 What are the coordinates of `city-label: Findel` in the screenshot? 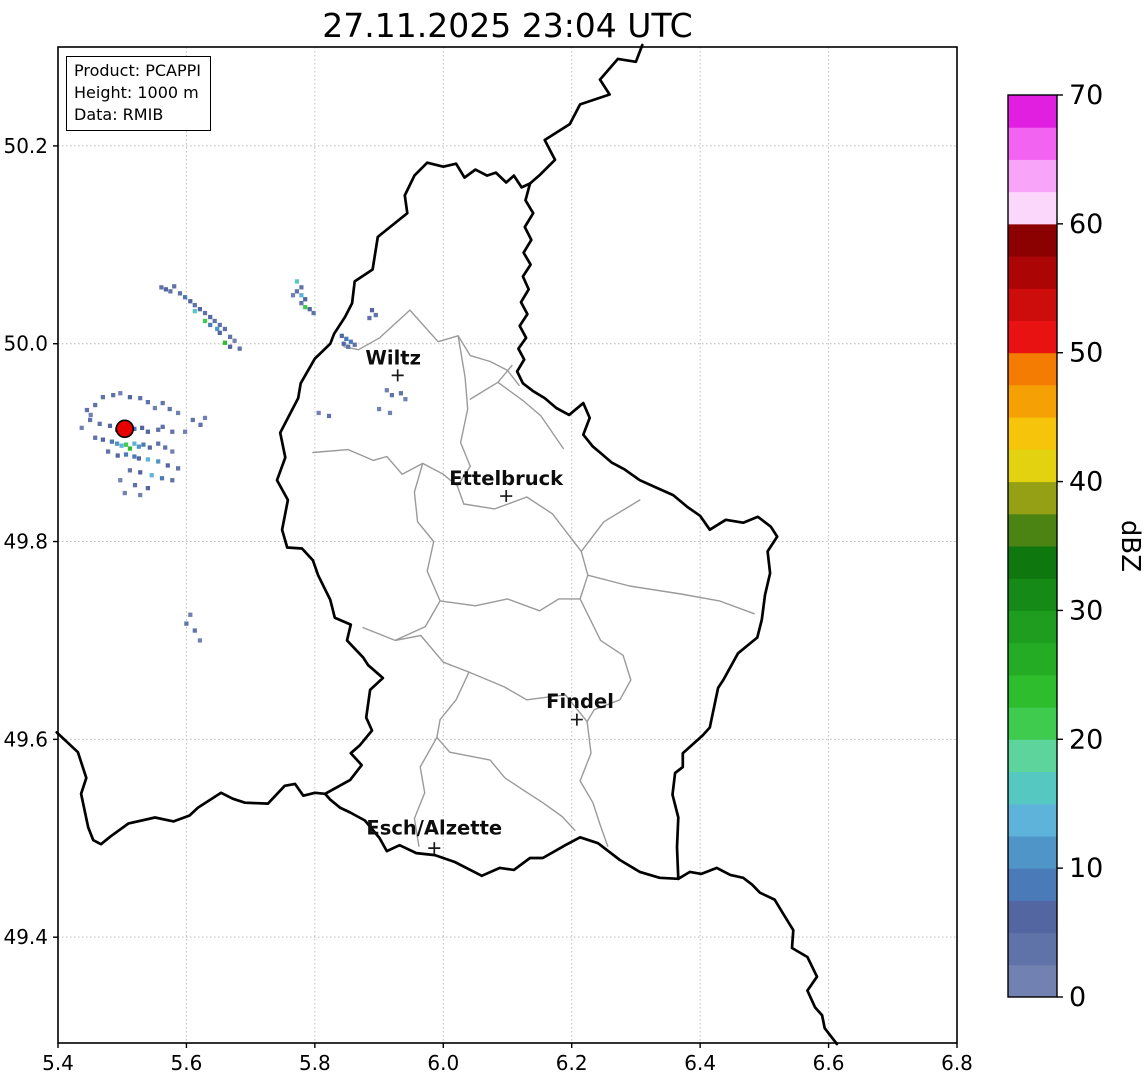 It's located at (580, 701).